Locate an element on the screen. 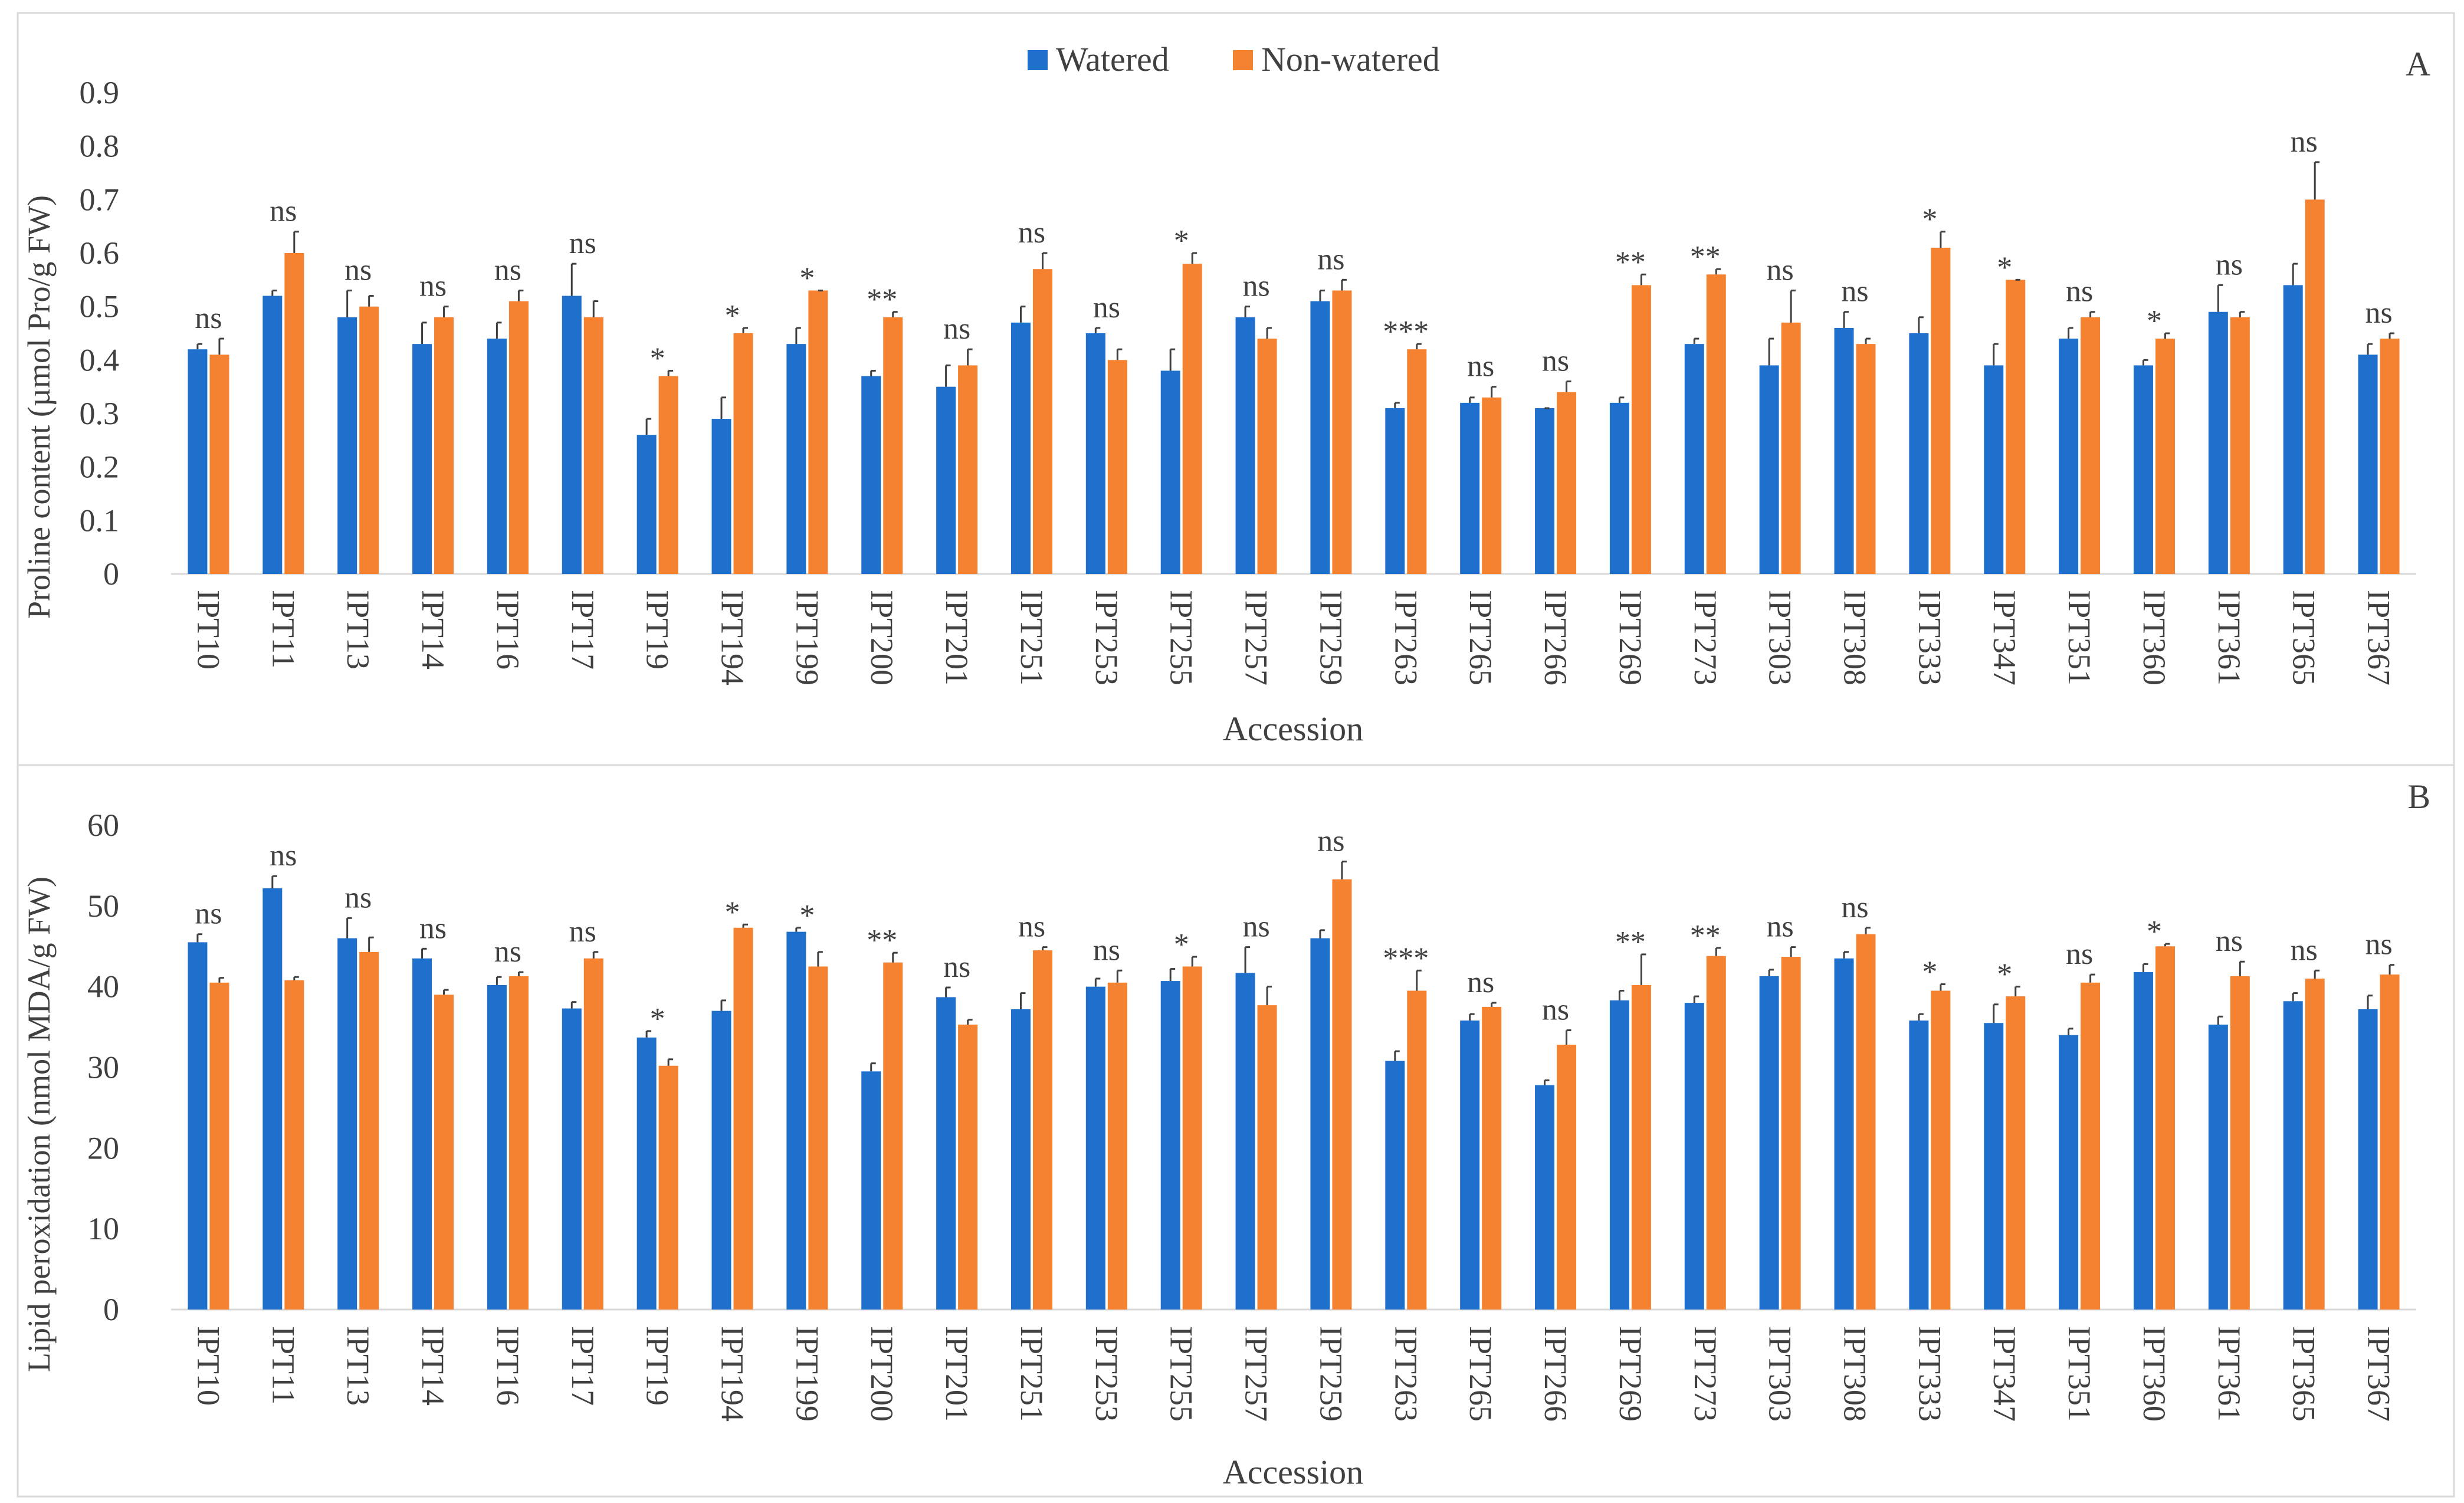  panel-a-bar-watered-ipt199 is located at coordinates (796, 459).